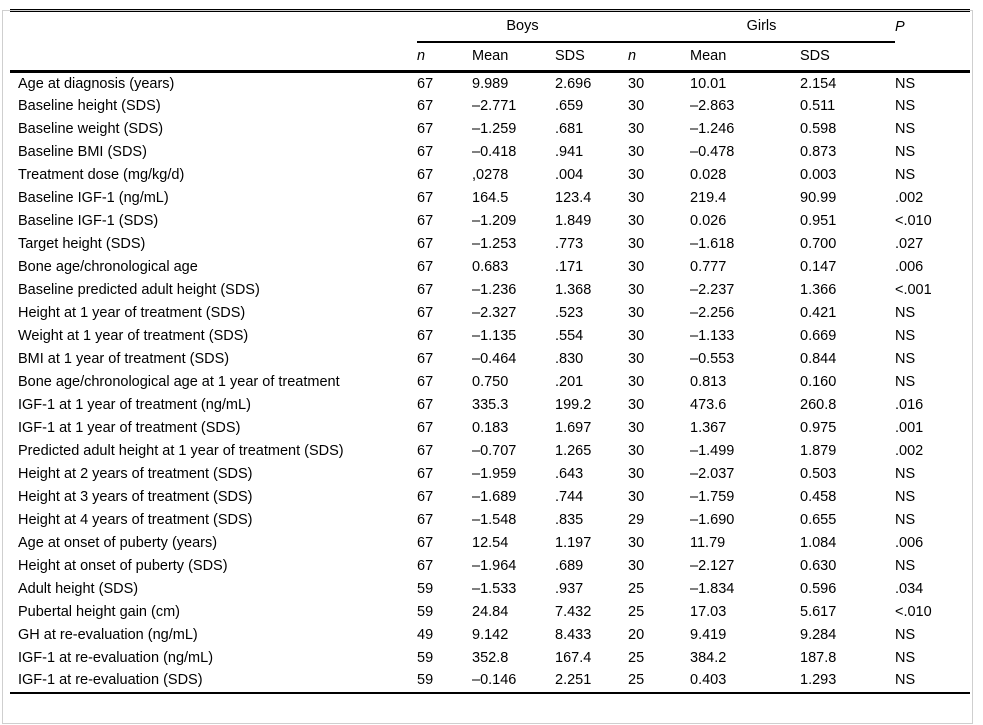 The width and height of the screenshot is (983, 725). Describe the element at coordinates (494, 588) in the screenshot. I see `cell-value: –1.533` at that location.